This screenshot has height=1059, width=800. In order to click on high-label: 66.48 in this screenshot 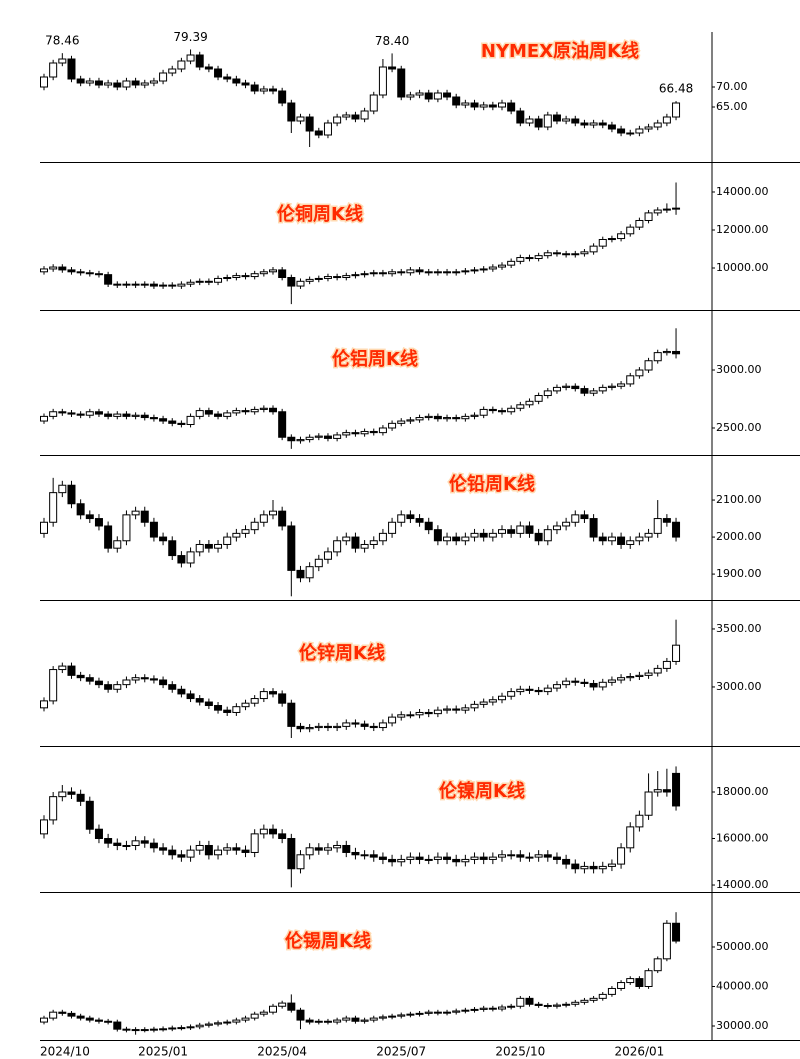, I will do `click(676, 89)`.